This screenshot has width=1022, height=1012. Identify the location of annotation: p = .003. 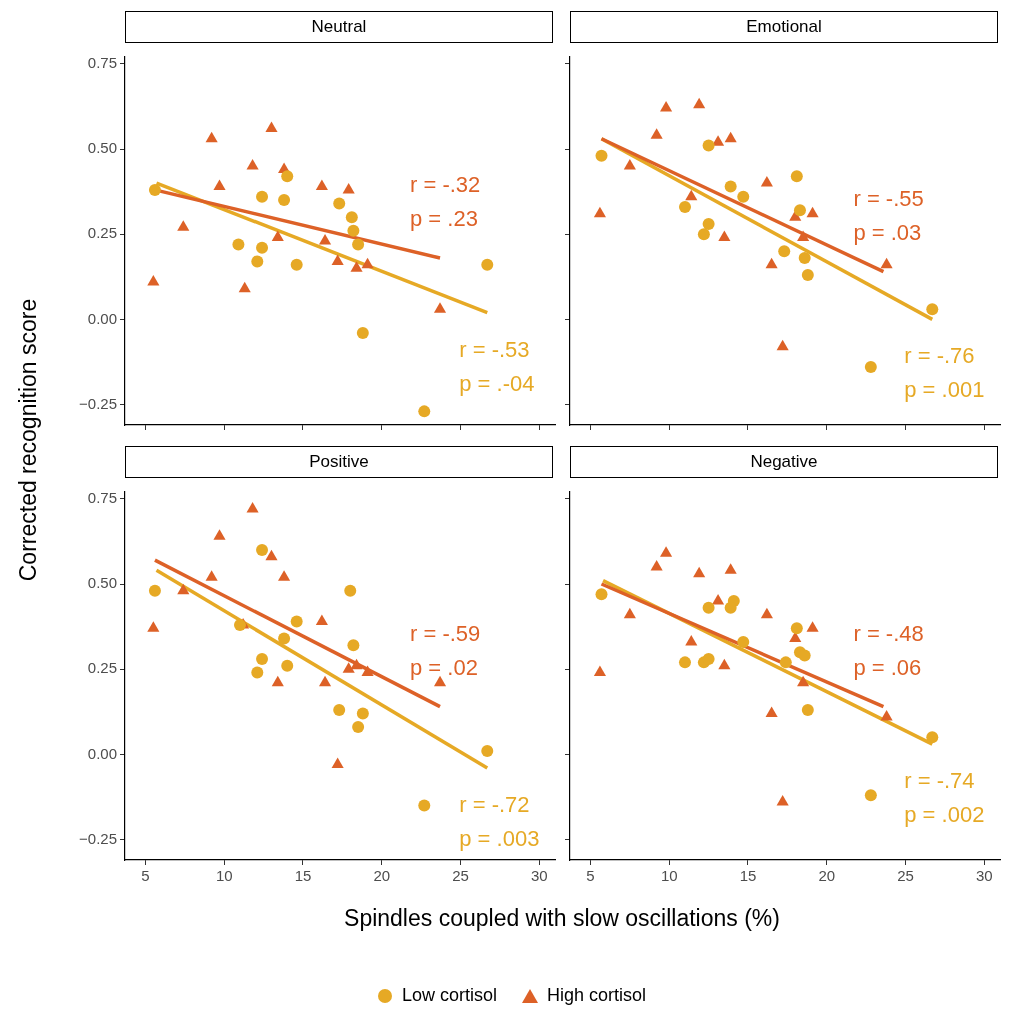
(499, 839).